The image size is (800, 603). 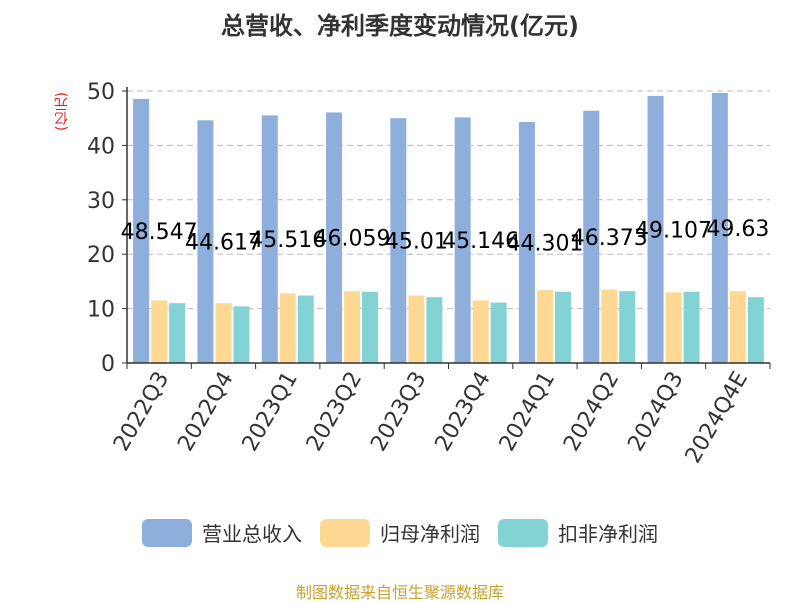 What do you see at coordinates (480, 241) in the screenshot?
I see `data-label-revenue: 45.146` at bounding box center [480, 241].